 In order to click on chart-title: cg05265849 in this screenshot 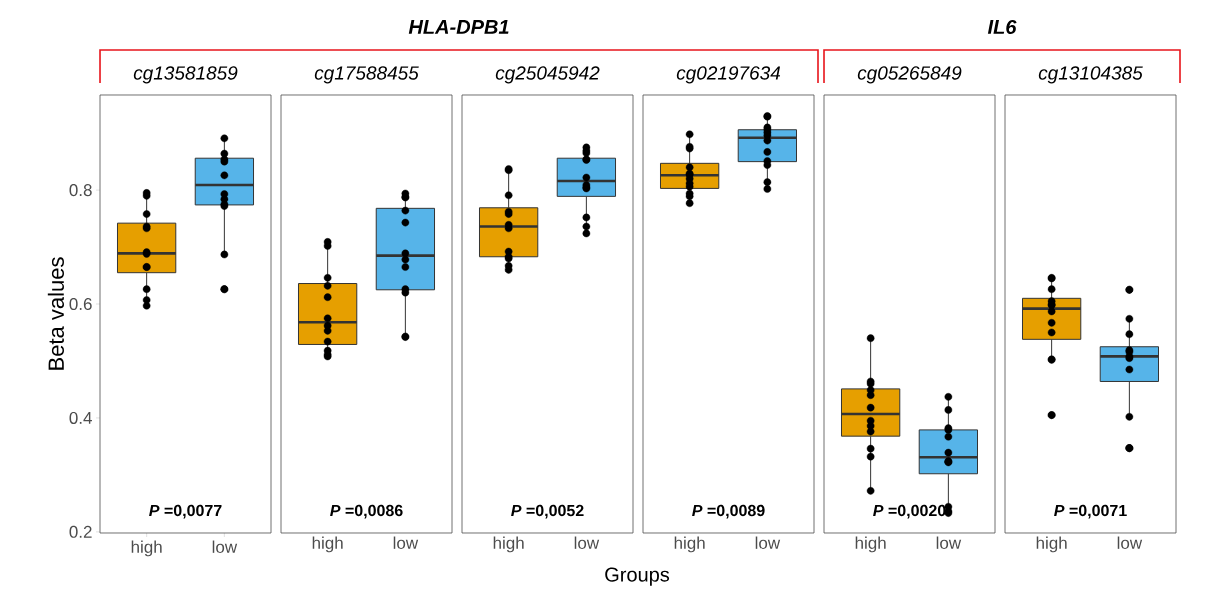, I will do `click(909, 75)`.